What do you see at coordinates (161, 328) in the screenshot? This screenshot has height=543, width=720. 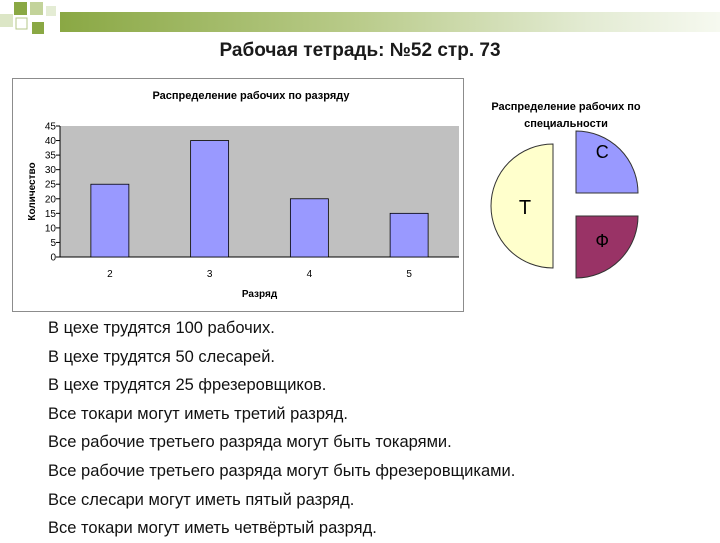 I see `statement-item: В цехе трудятся 100 рабочих.` at bounding box center [161, 328].